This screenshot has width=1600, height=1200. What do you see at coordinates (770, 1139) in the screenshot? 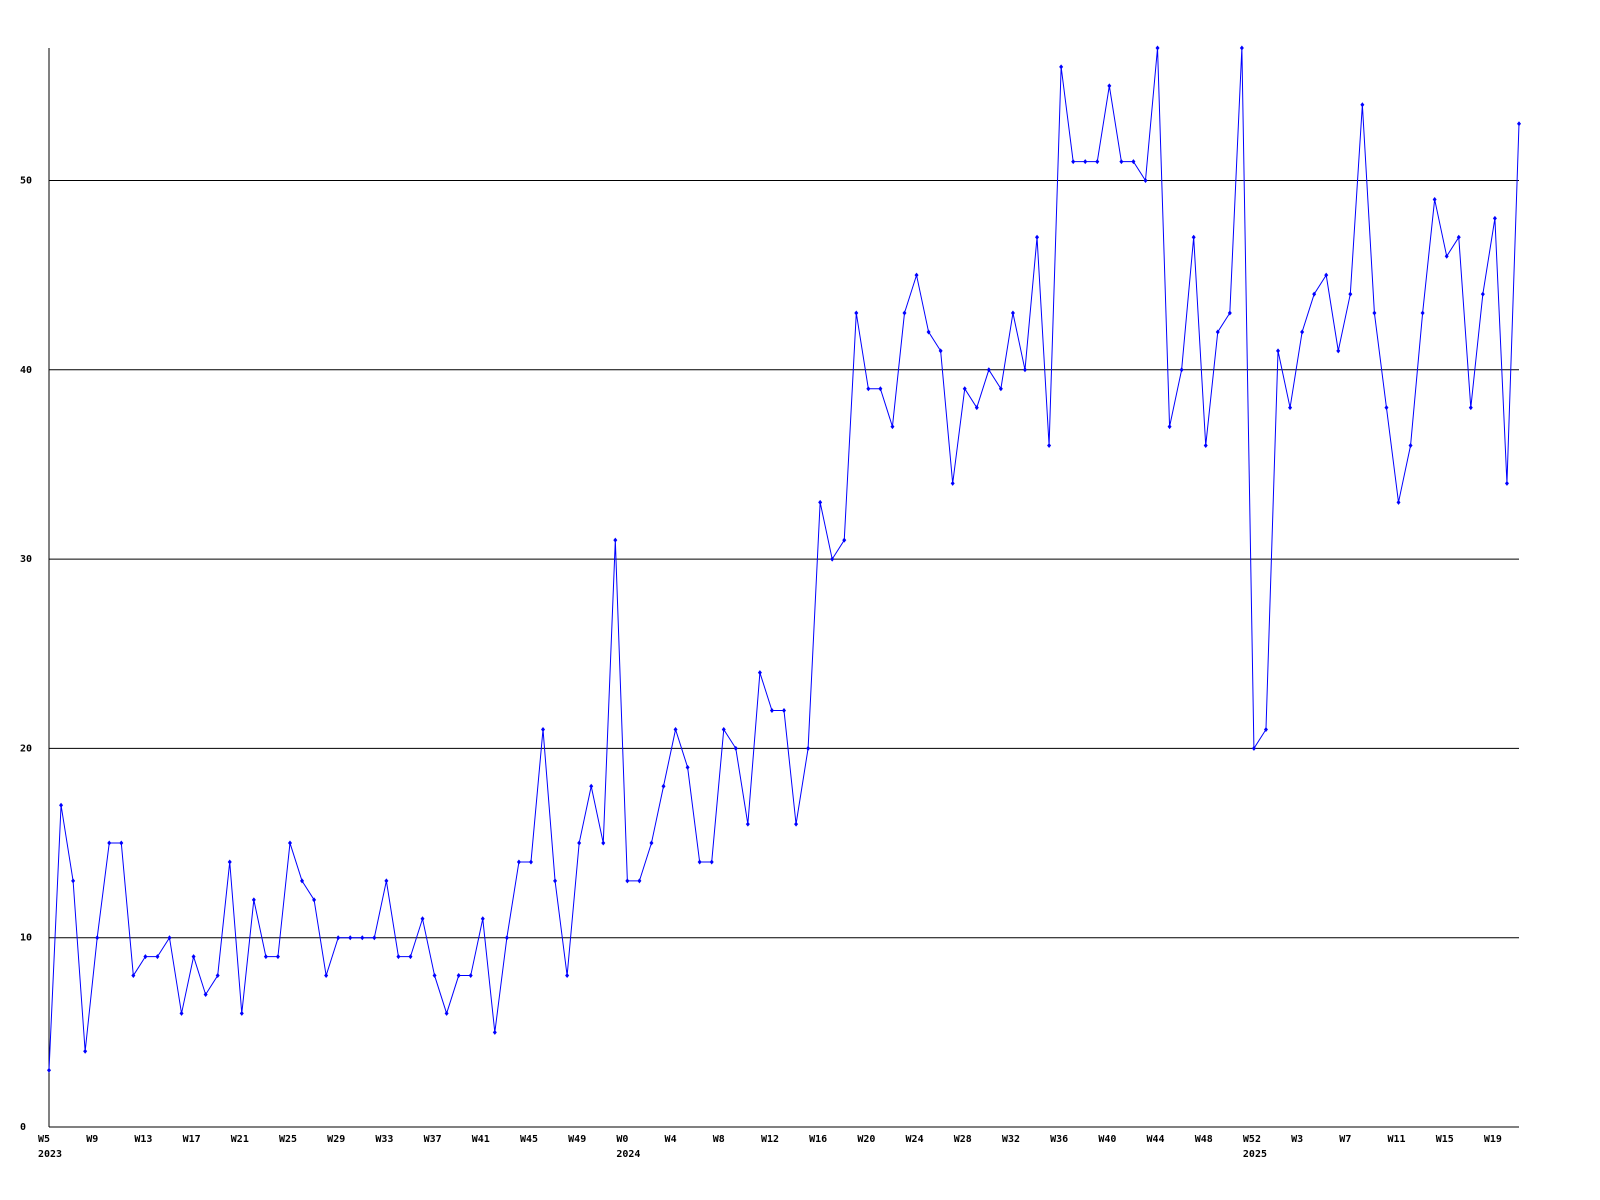
I see `x-tick-label: W12` at bounding box center [770, 1139].